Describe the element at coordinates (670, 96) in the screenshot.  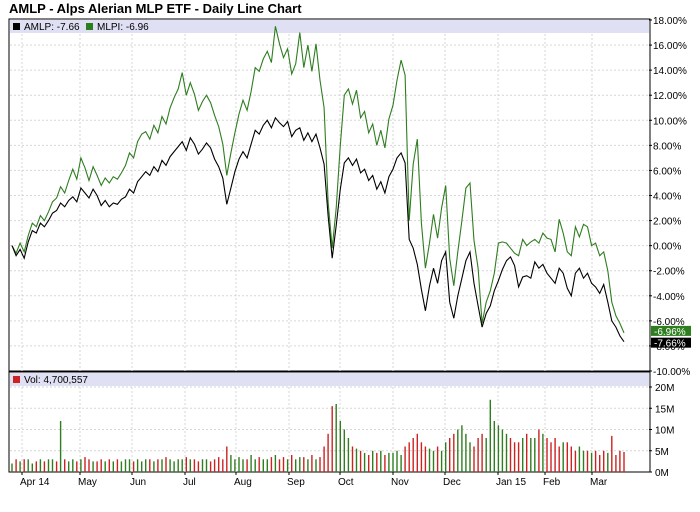
I see `price-tick-label: 12.00%` at that location.